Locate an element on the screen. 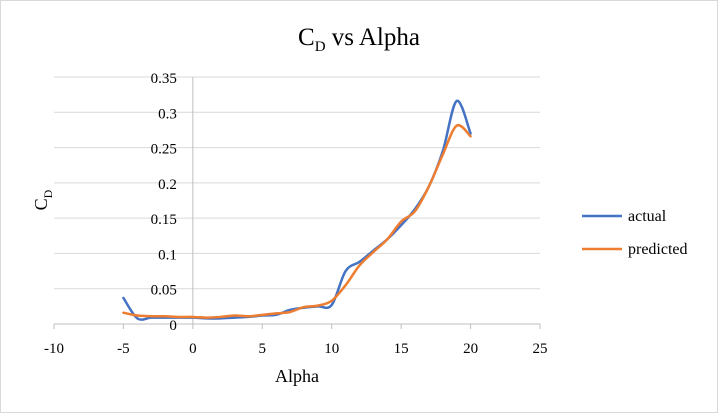 This screenshot has width=718, height=413. y-tick-label: 0.3 is located at coordinates (167, 114).